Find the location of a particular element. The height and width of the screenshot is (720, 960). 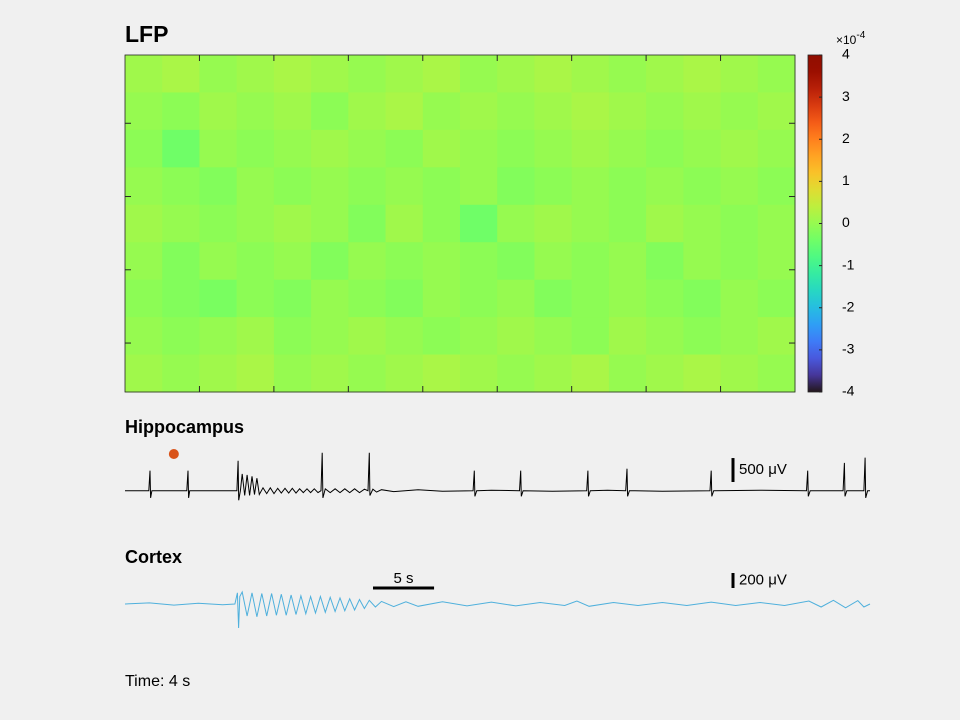

colorbar-tick-label: 1 is located at coordinates (846, 180).